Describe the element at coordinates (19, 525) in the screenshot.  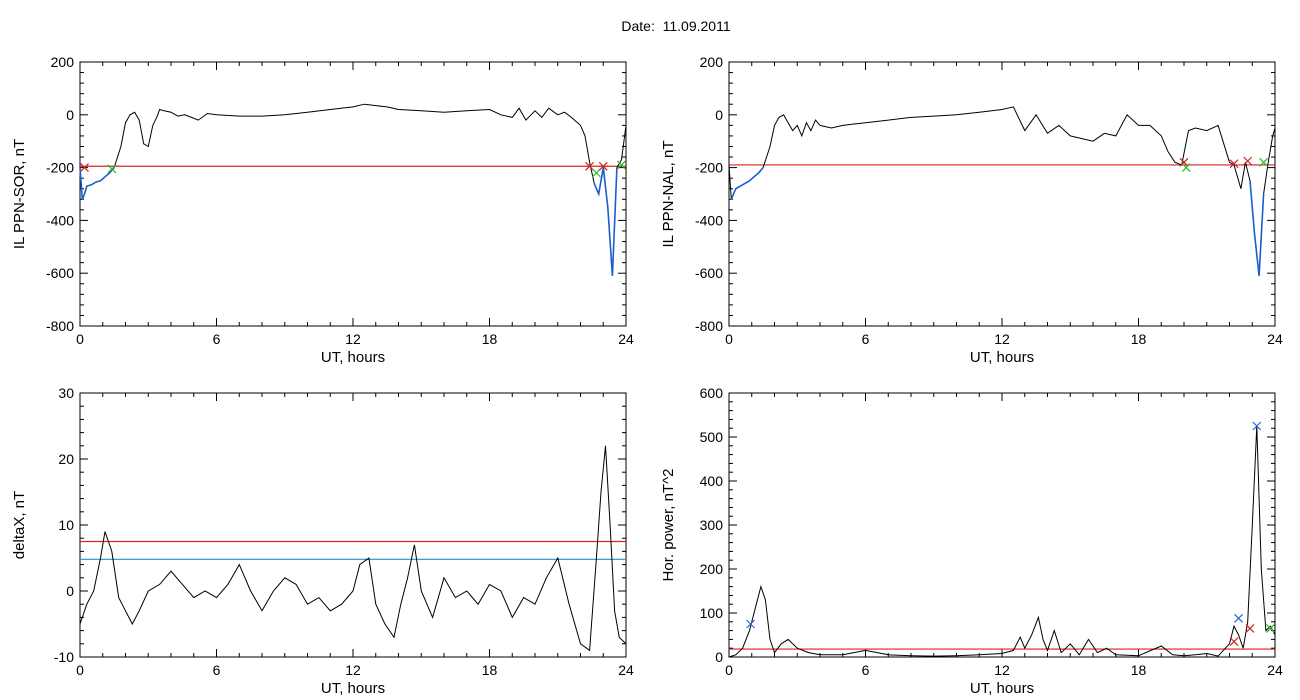
I see `y-axis-title: deltaX, nT` at that location.